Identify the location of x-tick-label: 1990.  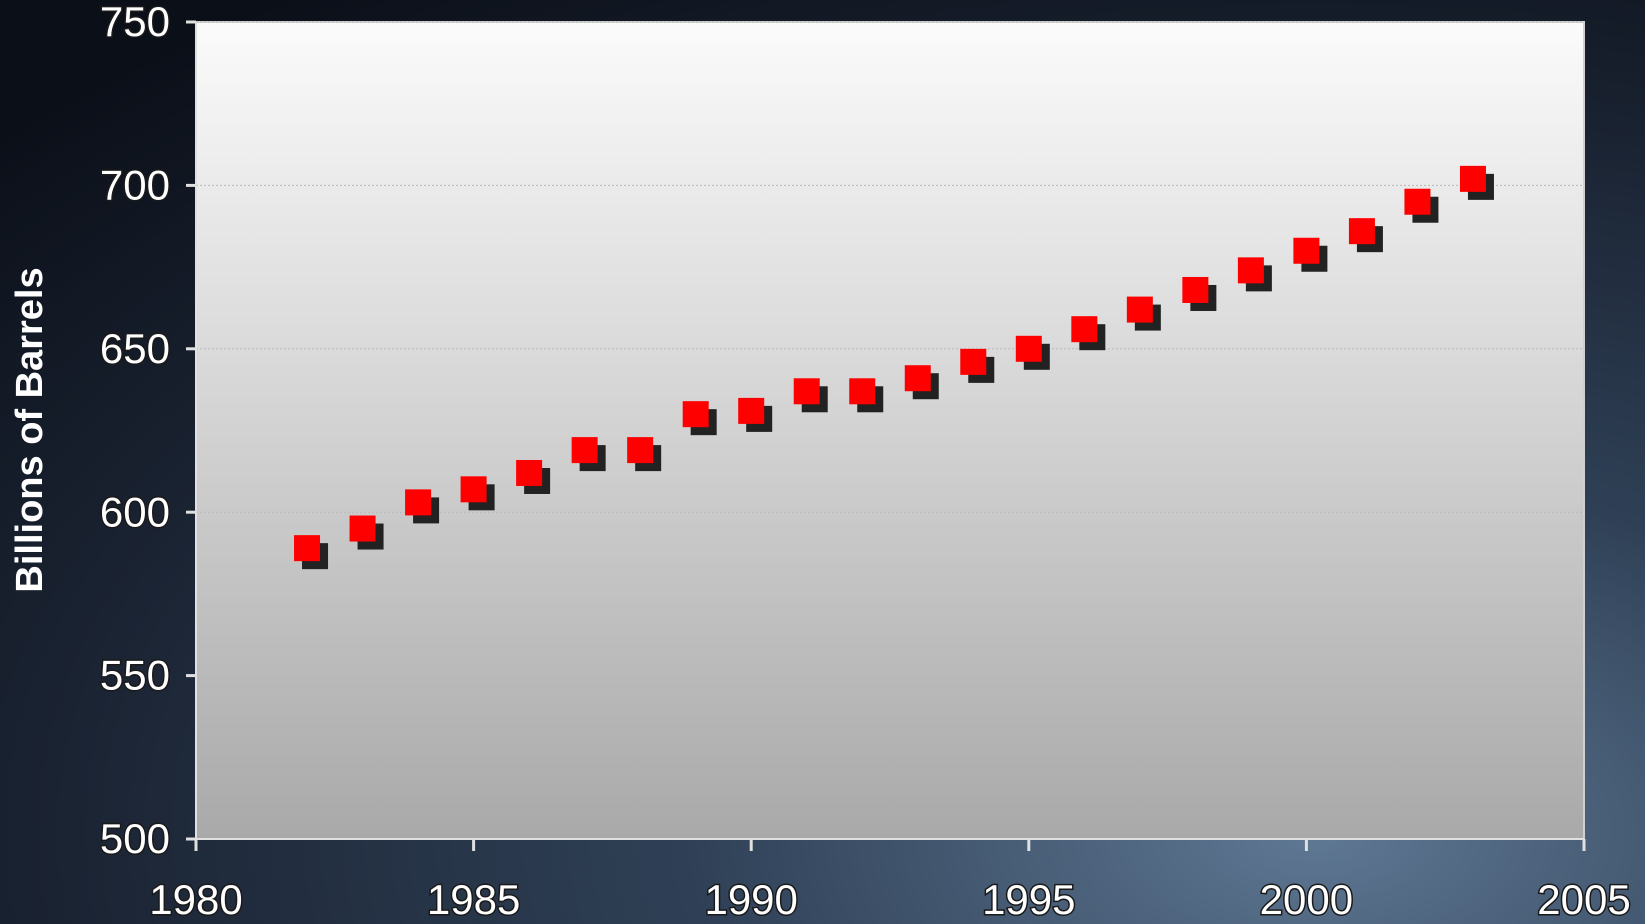
(750, 899).